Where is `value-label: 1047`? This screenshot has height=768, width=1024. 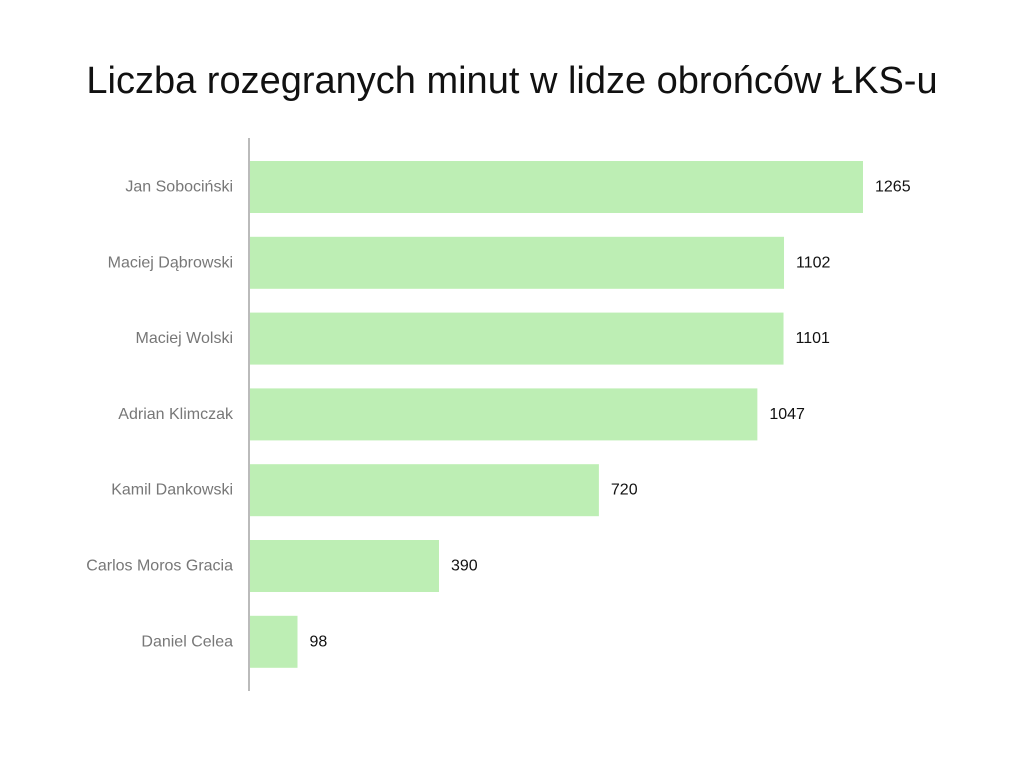 value-label: 1047 is located at coordinates (787, 414).